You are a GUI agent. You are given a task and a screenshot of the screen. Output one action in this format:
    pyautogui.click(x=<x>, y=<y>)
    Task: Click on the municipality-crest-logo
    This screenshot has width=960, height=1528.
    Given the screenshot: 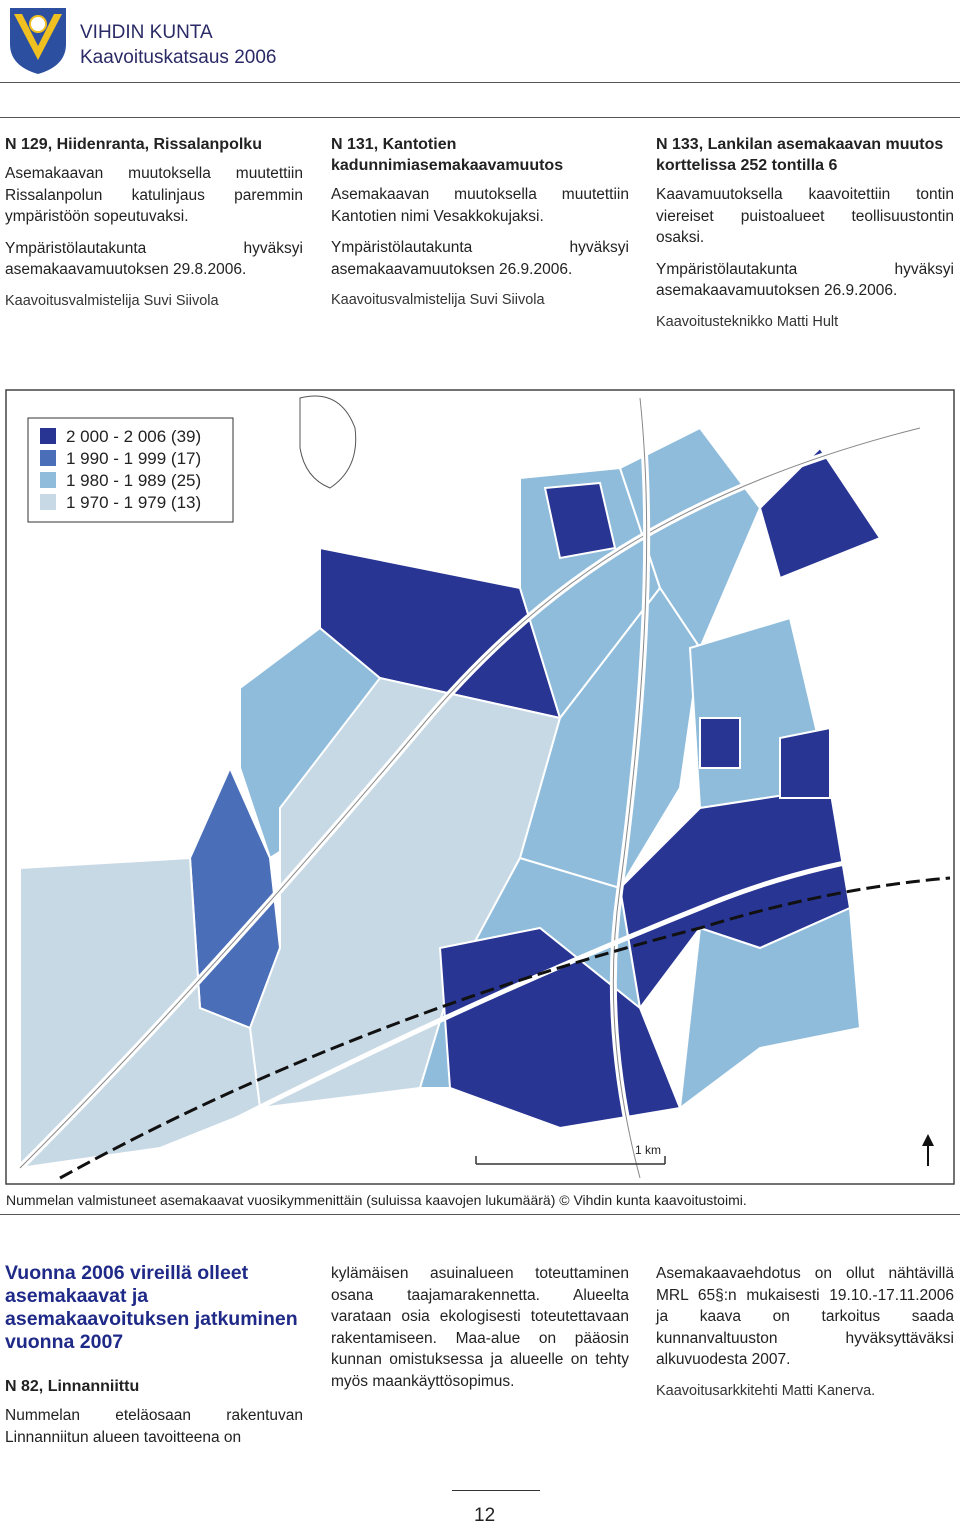 What is the action you would take?
    pyautogui.click(x=38, y=41)
    